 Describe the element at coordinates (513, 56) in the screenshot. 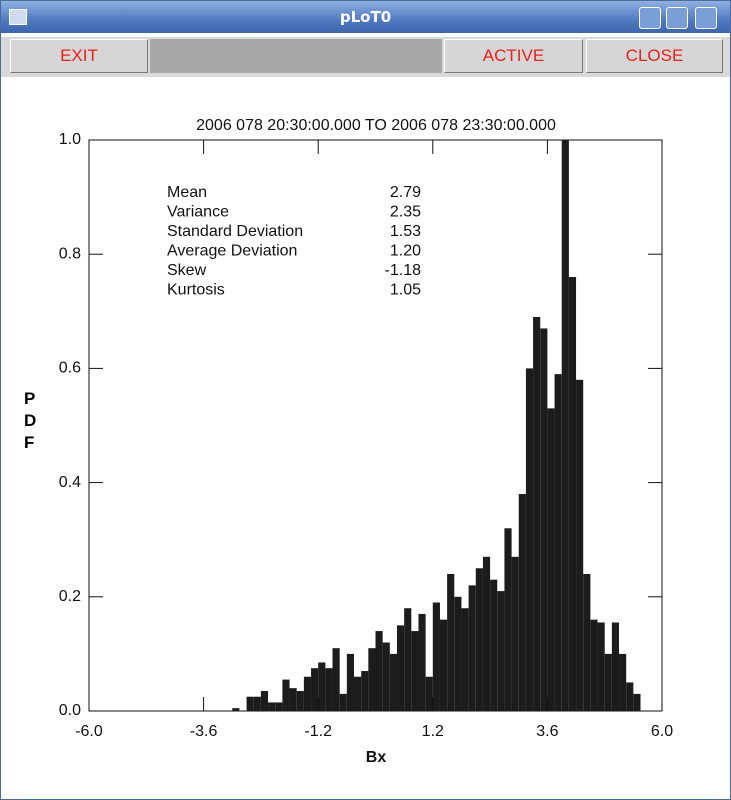

I see `active-button: ACTIVE` at that location.